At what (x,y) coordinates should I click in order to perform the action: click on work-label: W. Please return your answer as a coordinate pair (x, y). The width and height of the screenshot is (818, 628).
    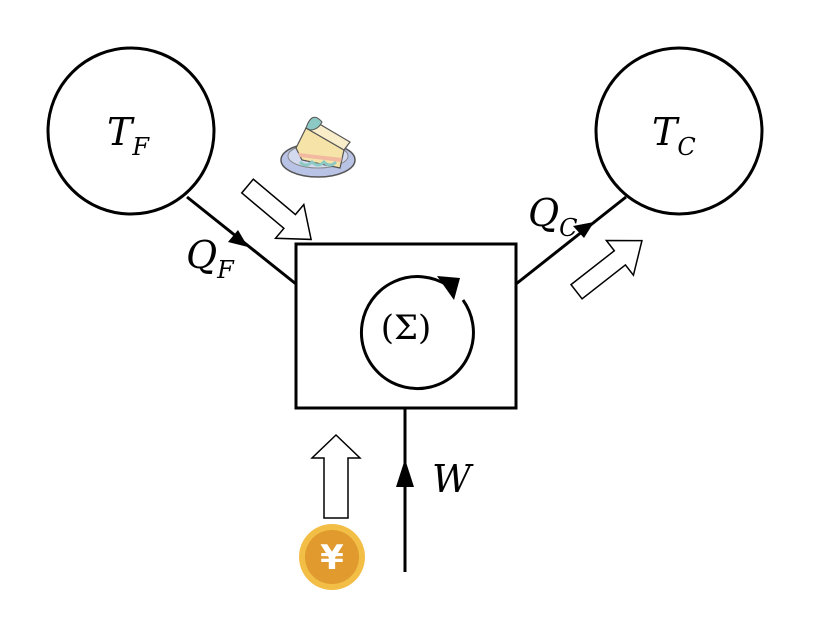
    Looking at the image, I should click on (453, 479).